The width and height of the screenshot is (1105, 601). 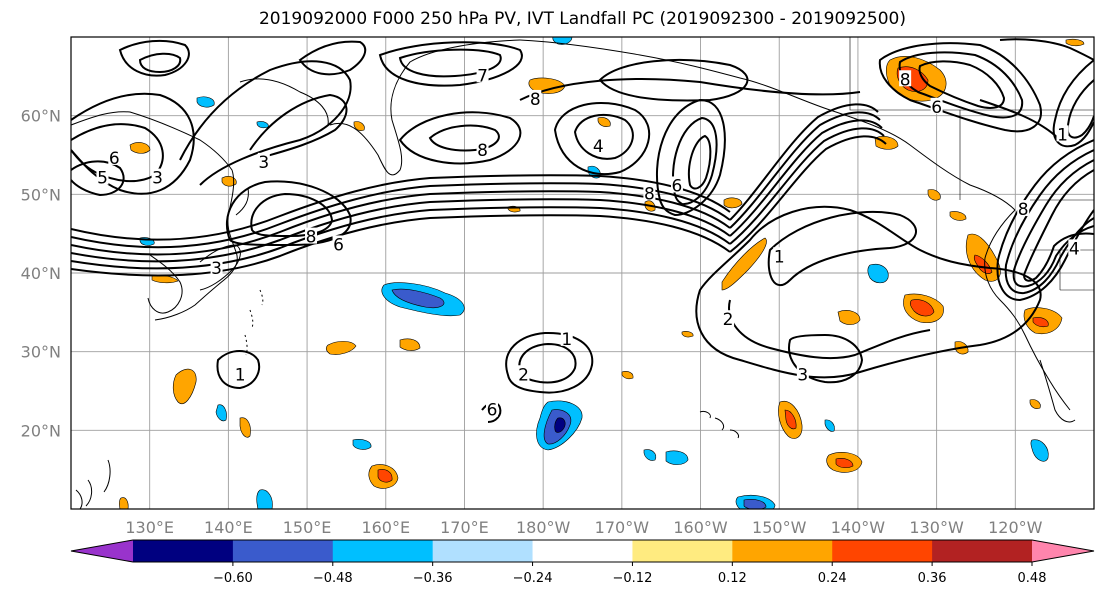 What do you see at coordinates (622, 527) in the screenshot?
I see `longitude-label: 170°W` at bounding box center [622, 527].